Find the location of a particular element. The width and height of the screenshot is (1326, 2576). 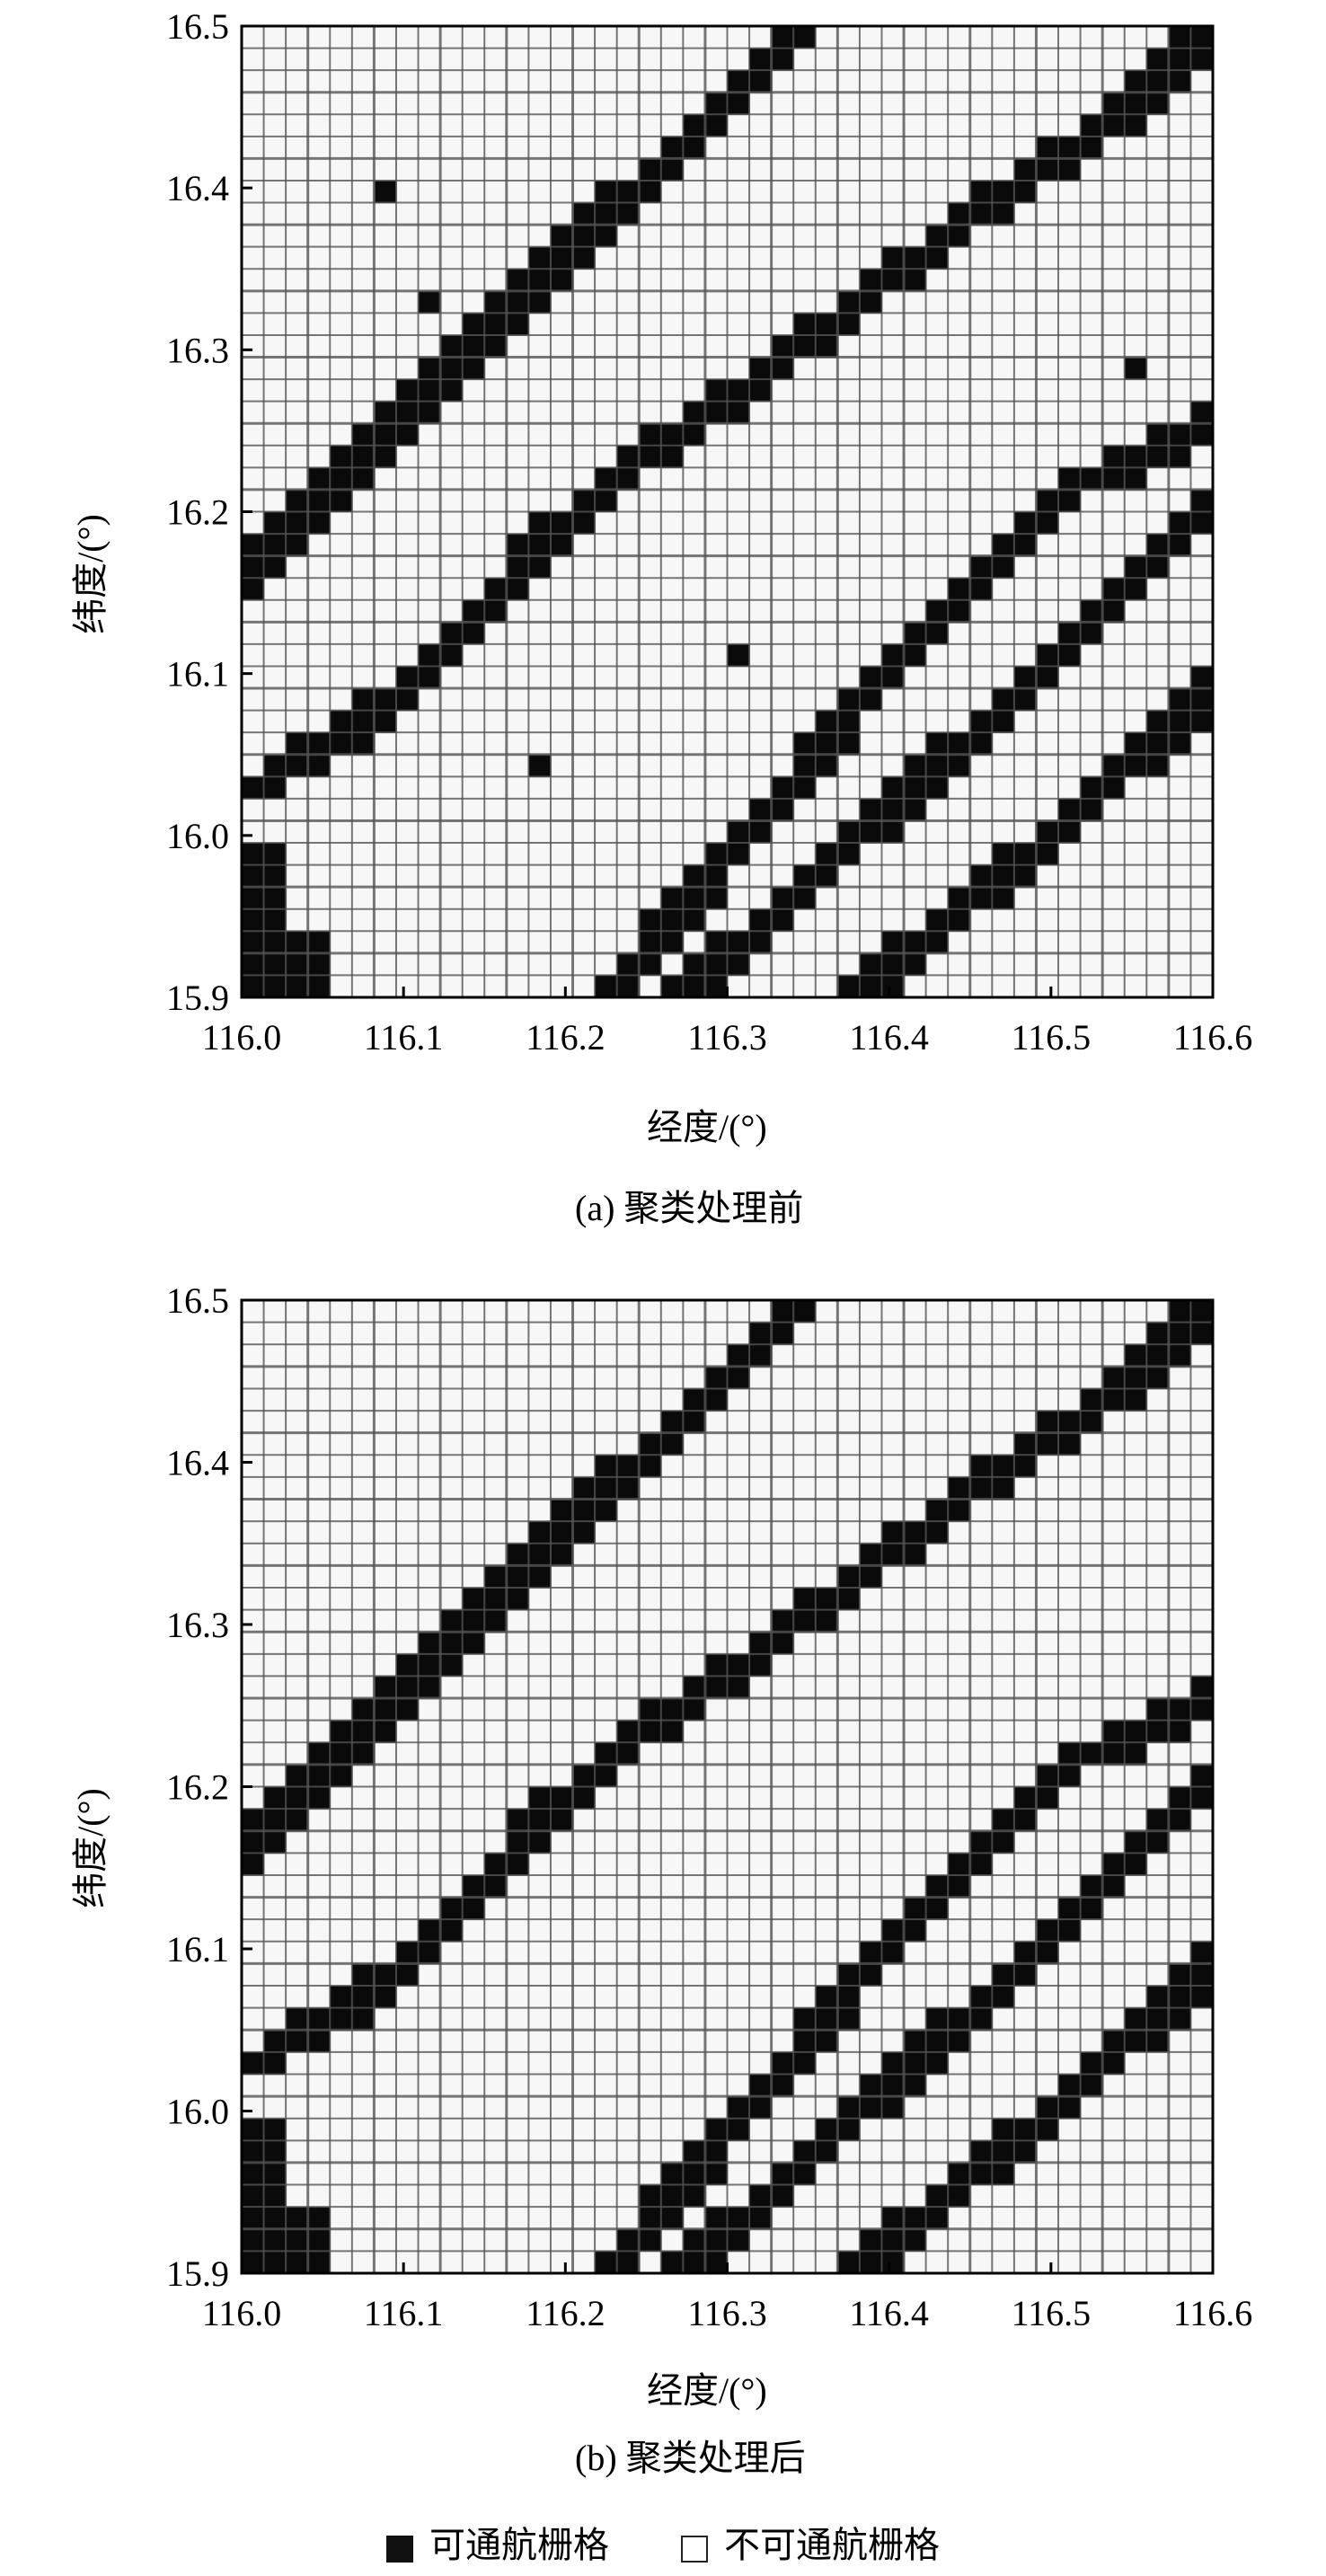

y-tick-label: 16.0 is located at coordinates (197, 2112).